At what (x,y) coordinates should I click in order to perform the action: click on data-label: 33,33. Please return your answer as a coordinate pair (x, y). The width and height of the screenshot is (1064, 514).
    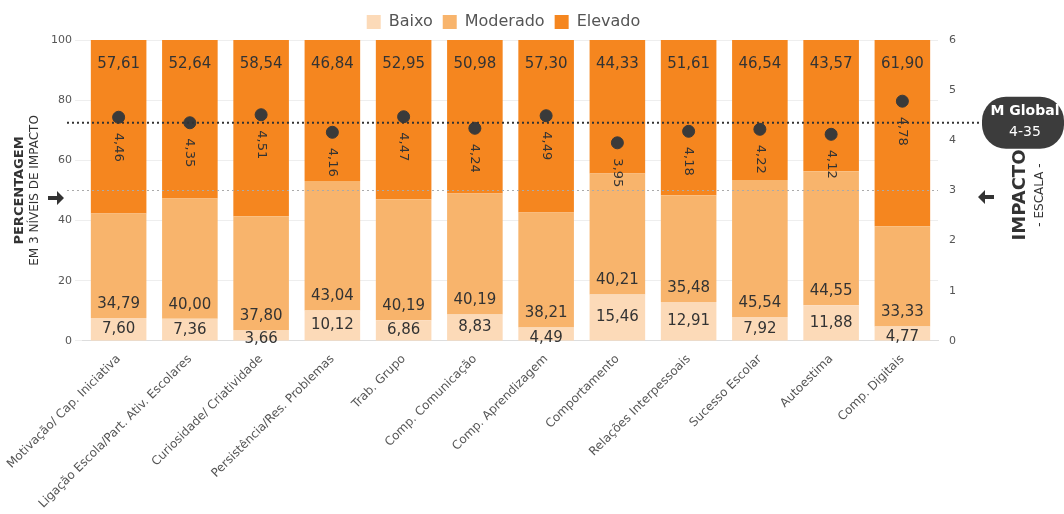
    Looking at the image, I should click on (902, 311).